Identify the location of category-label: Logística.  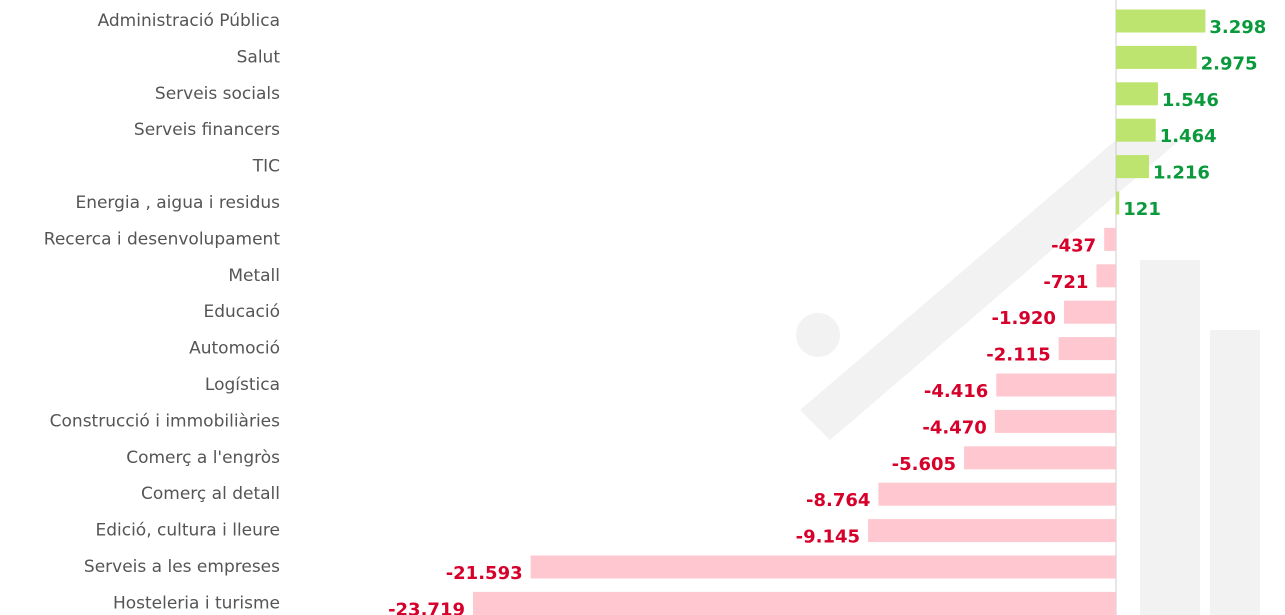
(242, 385).